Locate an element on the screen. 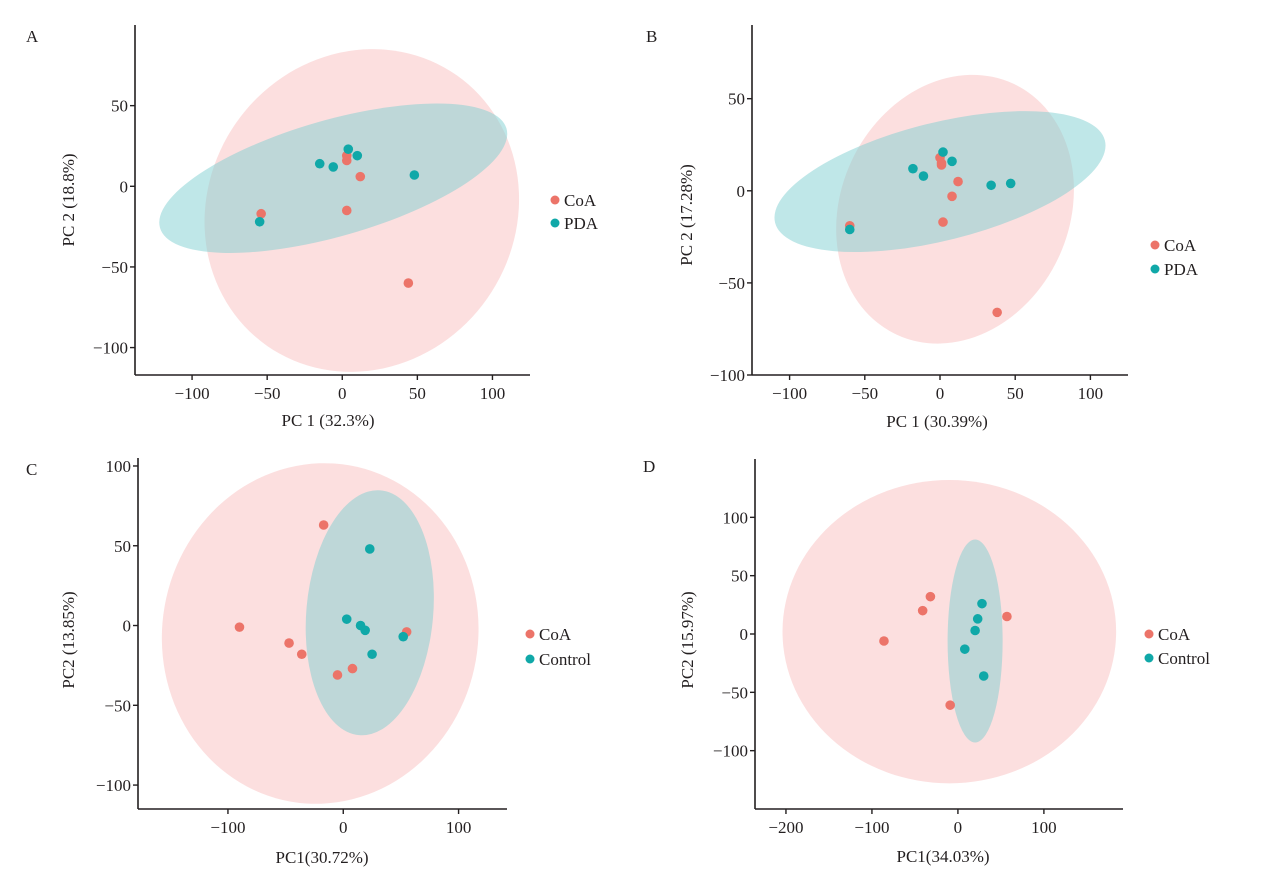 The image size is (1270, 877). y-axis-title: PC 2 (18.8%) is located at coordinates (68, 199).